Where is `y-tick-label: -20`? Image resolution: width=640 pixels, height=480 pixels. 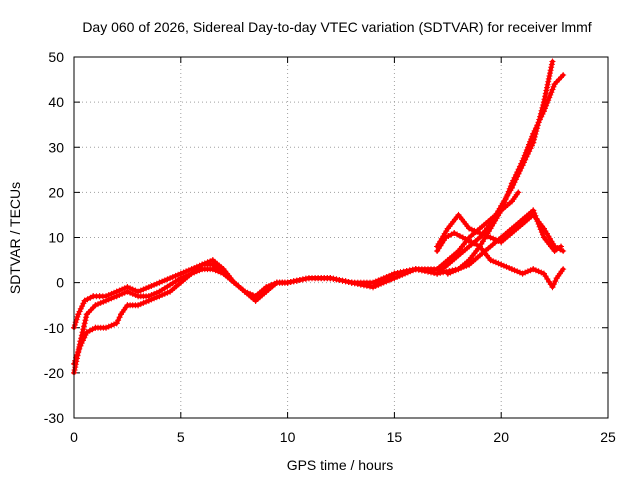
y-tick-label: -20 is located at coordinates (54, 373).